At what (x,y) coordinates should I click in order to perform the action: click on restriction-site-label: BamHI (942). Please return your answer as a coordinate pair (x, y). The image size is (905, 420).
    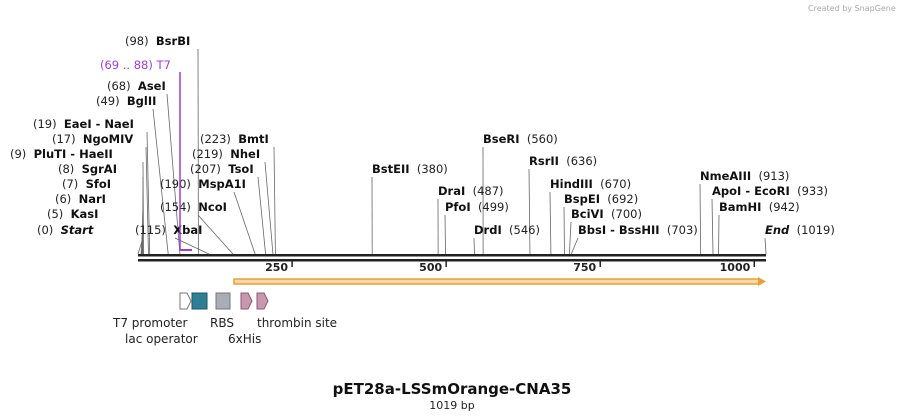
    Looking at the image, I should click on (759, 207).